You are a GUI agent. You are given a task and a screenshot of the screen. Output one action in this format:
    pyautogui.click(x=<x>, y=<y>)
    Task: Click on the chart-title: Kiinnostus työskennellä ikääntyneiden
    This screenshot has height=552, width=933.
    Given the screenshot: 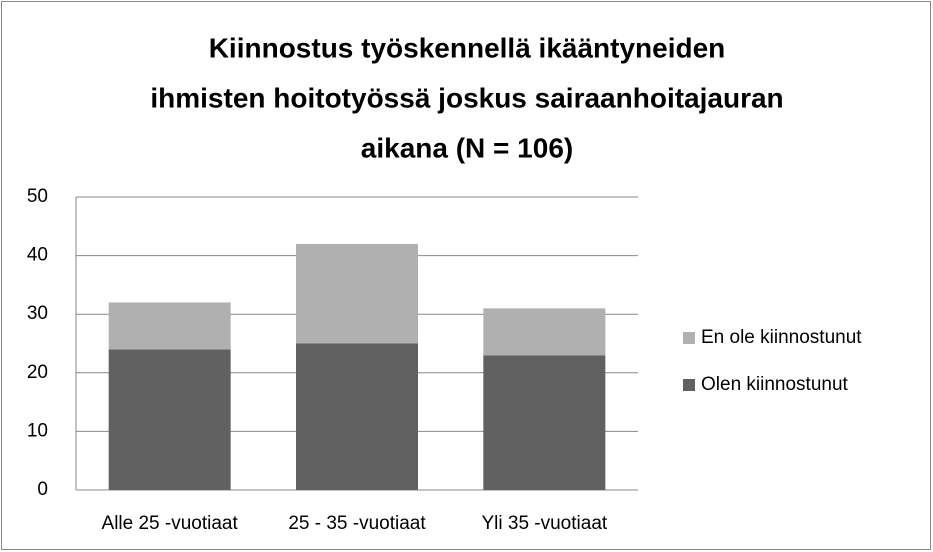 What is the action you would take?
    pyautogui.click(x=467, y=47)
    